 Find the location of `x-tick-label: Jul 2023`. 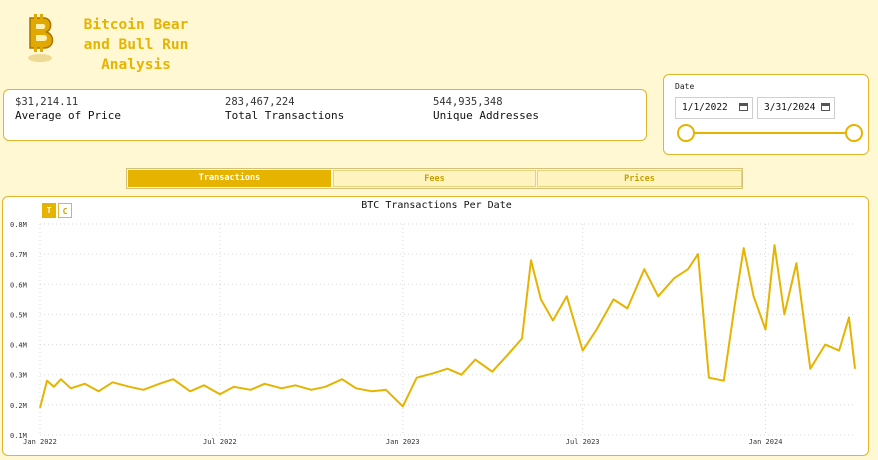

x-tick-label: Jul 2023 is located at coordinates (583, 442).